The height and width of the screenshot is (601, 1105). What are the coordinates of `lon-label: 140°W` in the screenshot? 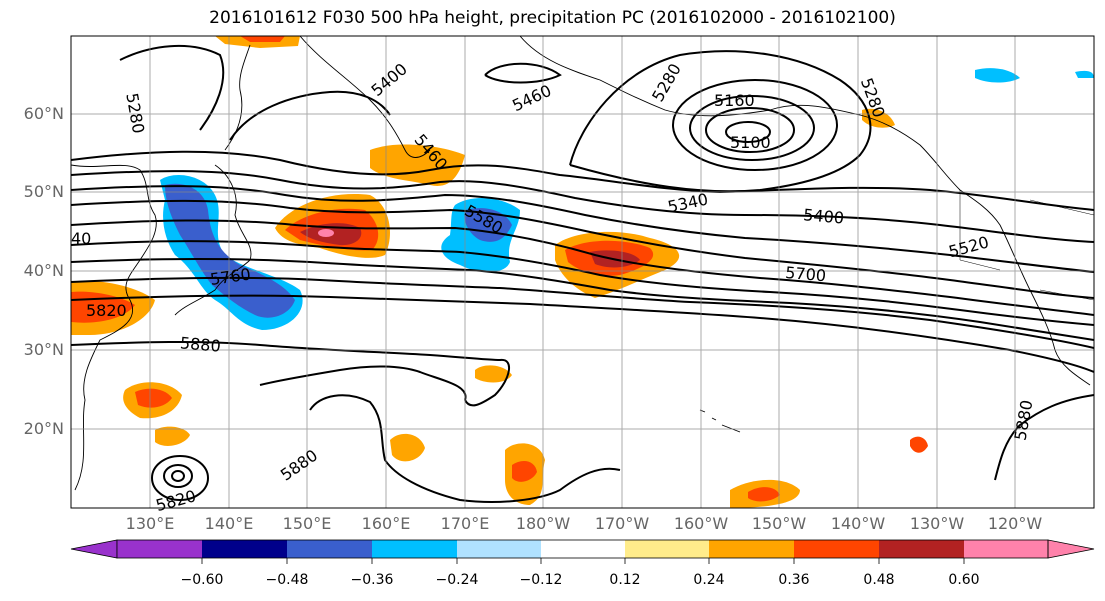 It's located at (858, 523).